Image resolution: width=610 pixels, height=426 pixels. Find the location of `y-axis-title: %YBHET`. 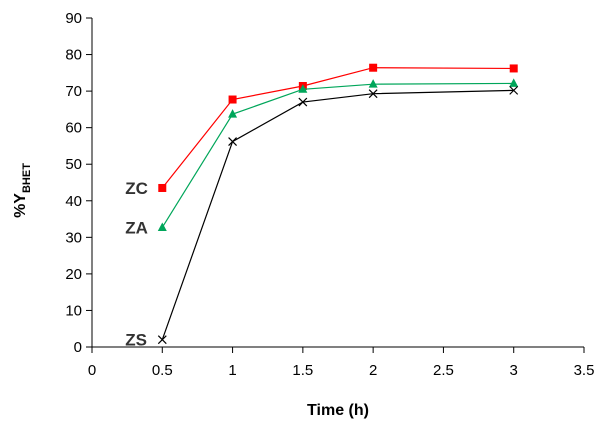

y-axis-title: %YBHET is located at coordinates (22, 190).